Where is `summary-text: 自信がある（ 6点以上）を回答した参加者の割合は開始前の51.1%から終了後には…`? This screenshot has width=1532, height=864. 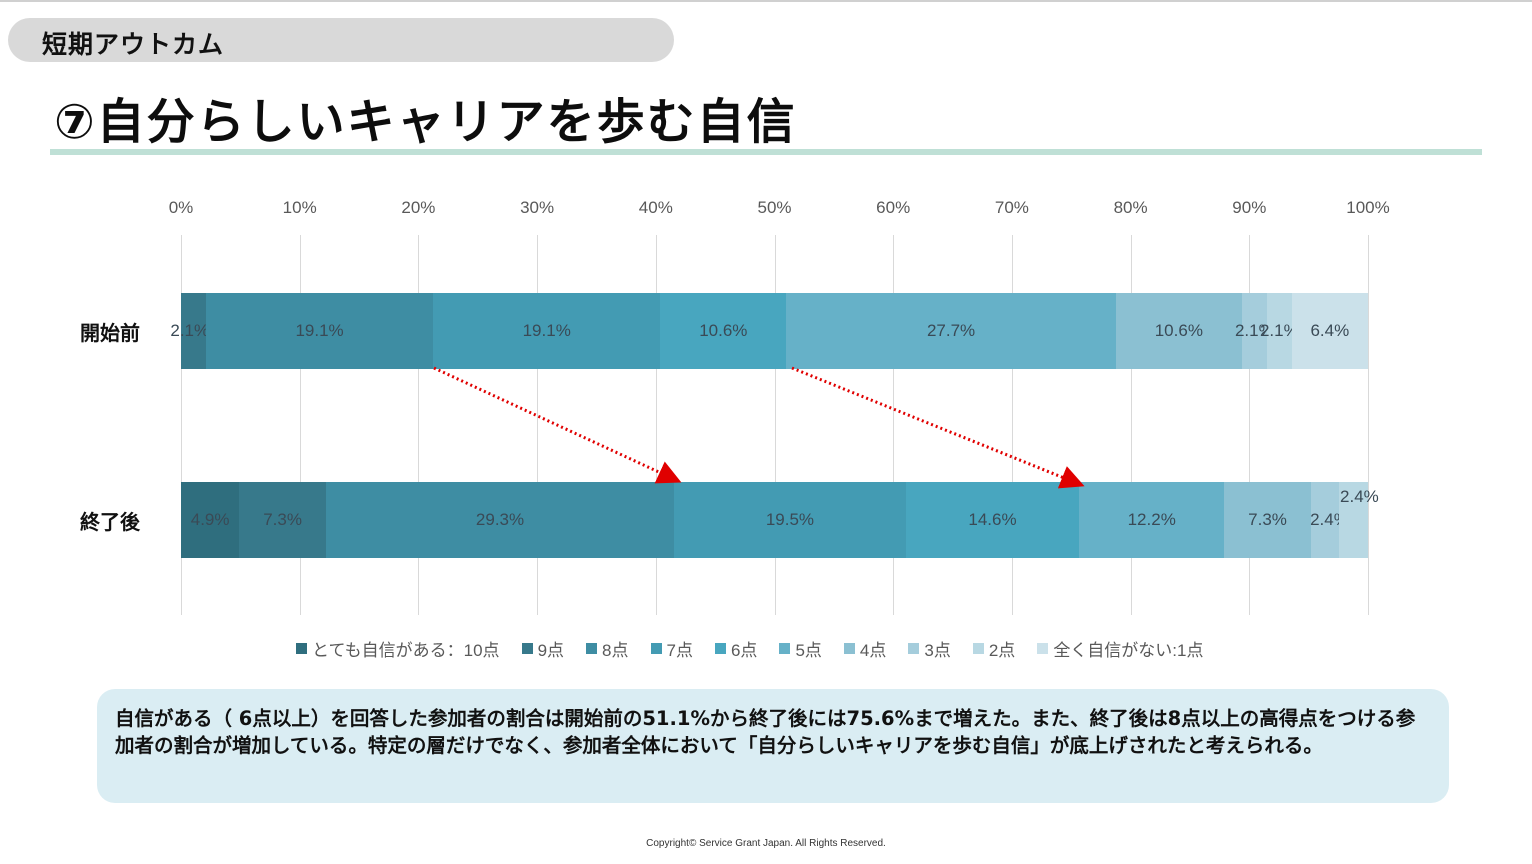
summary-text: 自信がある（ 6点以上）を回答した参加者の割合は開始前の51.1%から終了後には… is located at coordinates (765, 732).